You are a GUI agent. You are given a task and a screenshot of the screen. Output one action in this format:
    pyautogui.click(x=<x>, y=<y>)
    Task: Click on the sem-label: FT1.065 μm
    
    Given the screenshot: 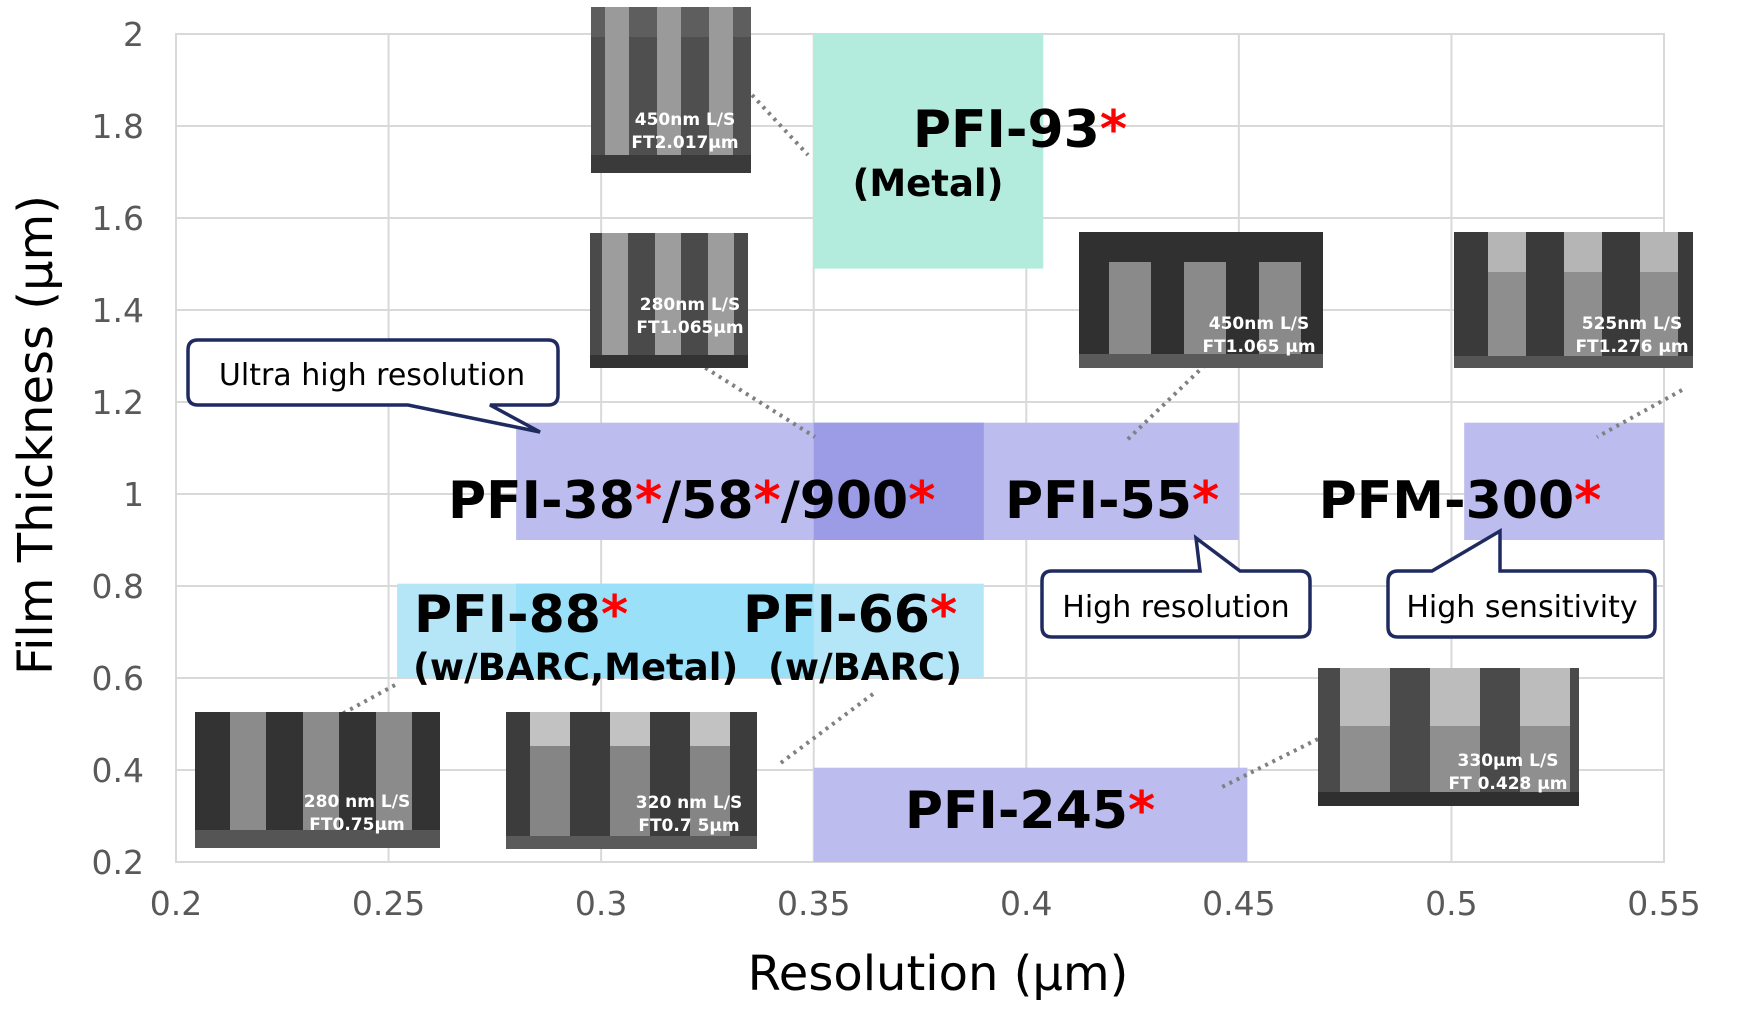 What is the action you would take?
    pyautogui.click(x=1258, y=347)
    